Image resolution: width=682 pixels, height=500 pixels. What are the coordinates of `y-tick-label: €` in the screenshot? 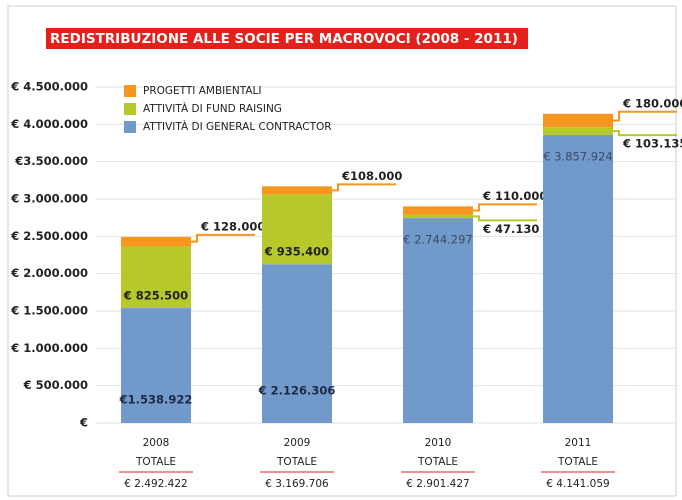 It's located at (83, 423).